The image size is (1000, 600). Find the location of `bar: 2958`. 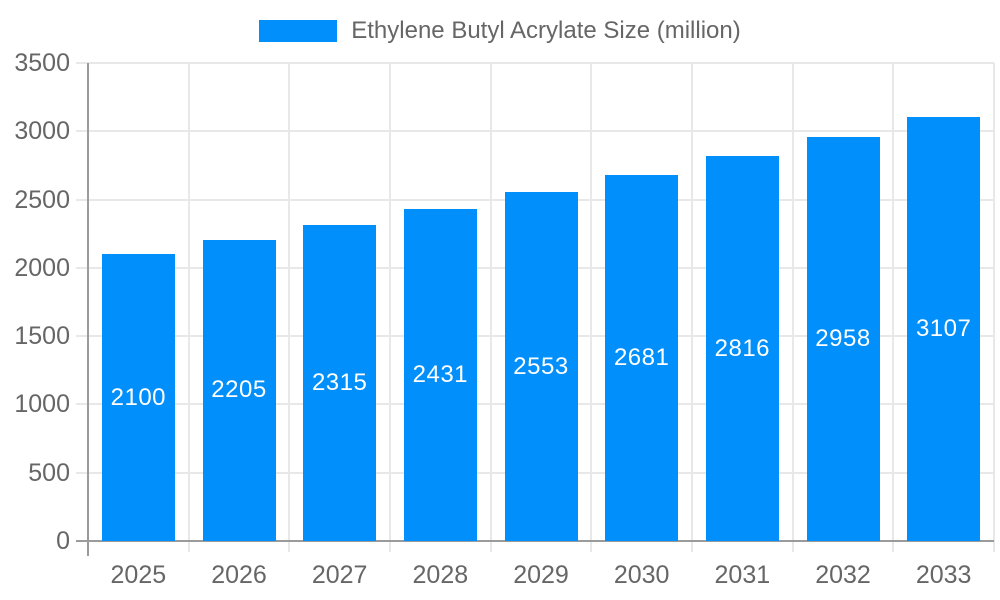

bar: 2958 is located at coordinates (843, 339).